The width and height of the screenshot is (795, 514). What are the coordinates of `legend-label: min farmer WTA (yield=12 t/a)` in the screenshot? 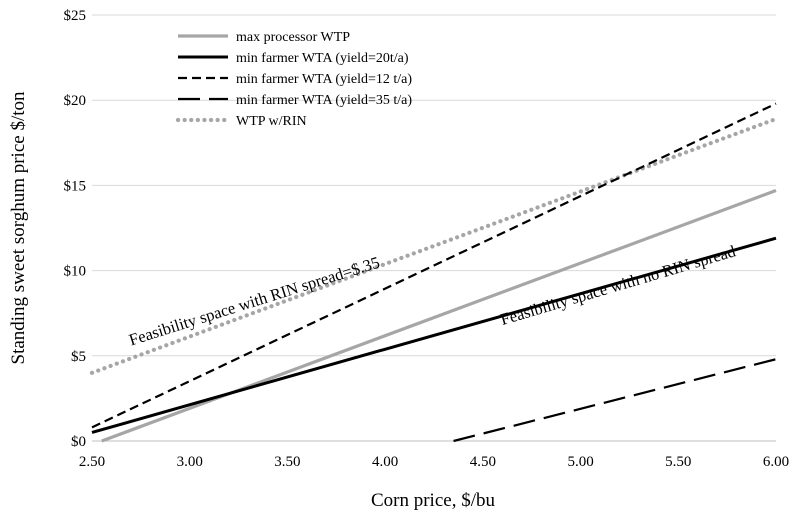 It's located at (324, 79).